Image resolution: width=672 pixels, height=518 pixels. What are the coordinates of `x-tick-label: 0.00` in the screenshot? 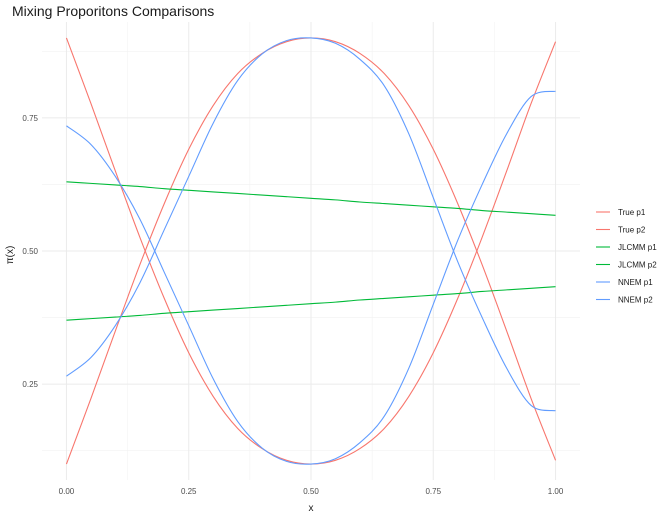 It's located at (67, 491).